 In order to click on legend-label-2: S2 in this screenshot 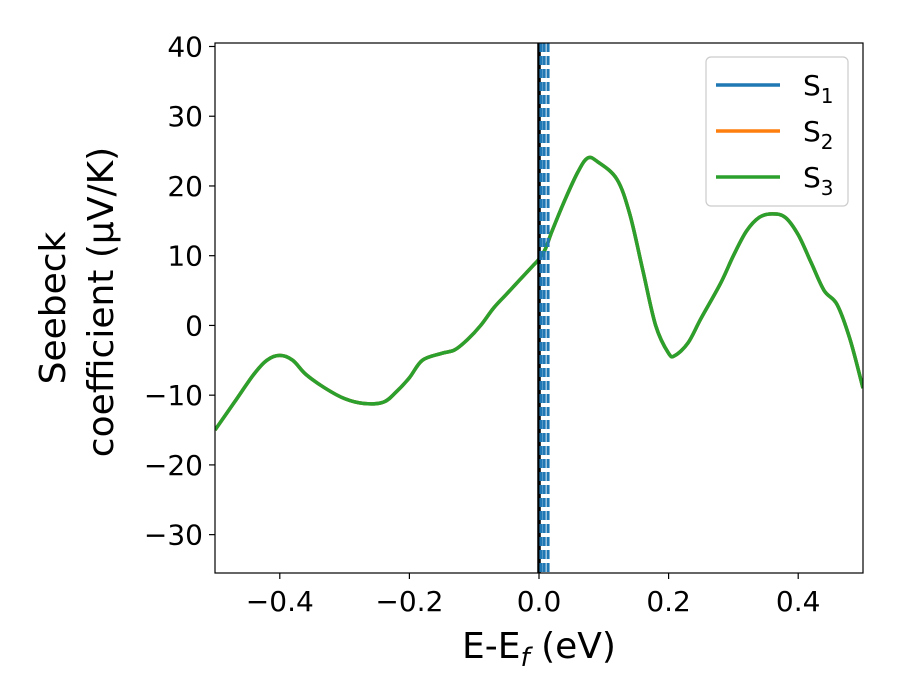, I will do `click(818, 134)`.